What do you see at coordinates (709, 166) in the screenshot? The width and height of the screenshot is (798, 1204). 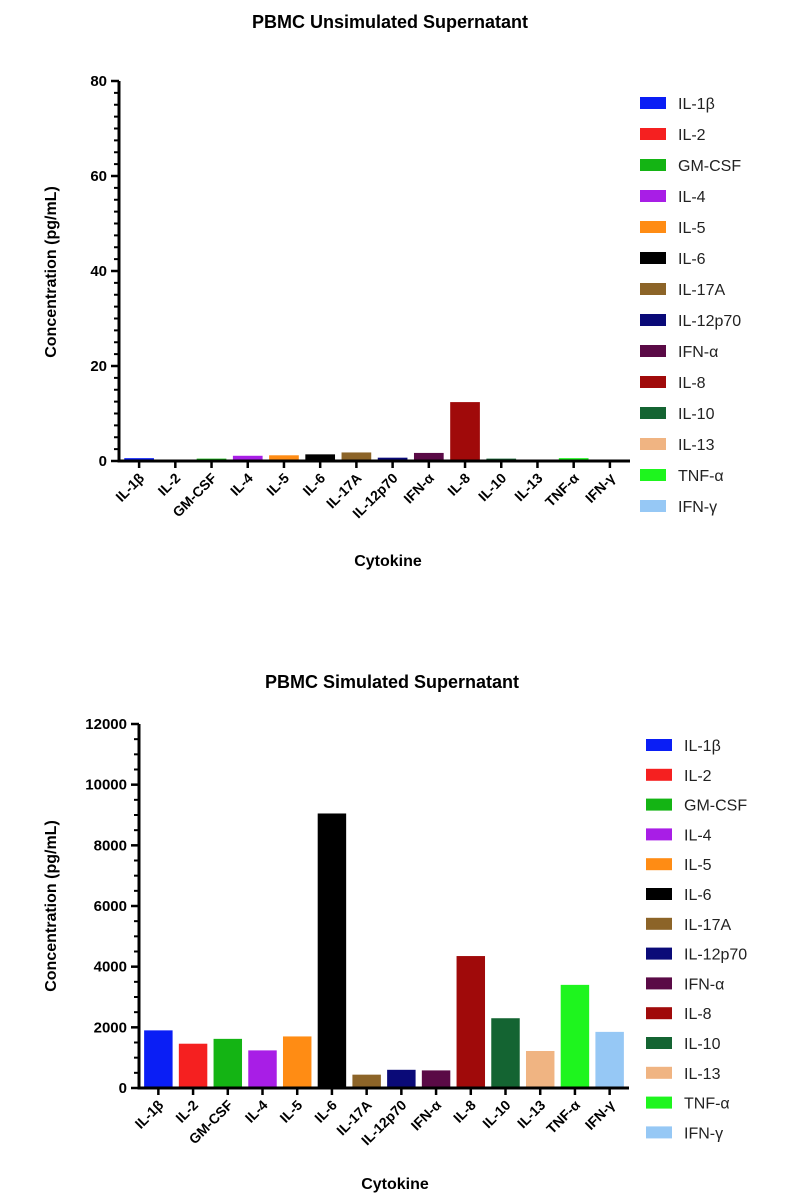 I see `legend-label: GM-CSF` at bounding box center [709, 166].